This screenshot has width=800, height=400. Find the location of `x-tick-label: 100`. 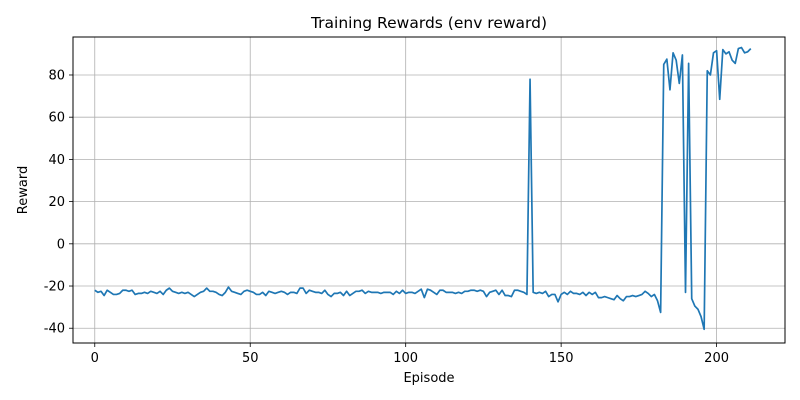

x-tick-label: 100 is located at coordinates (405, 358).